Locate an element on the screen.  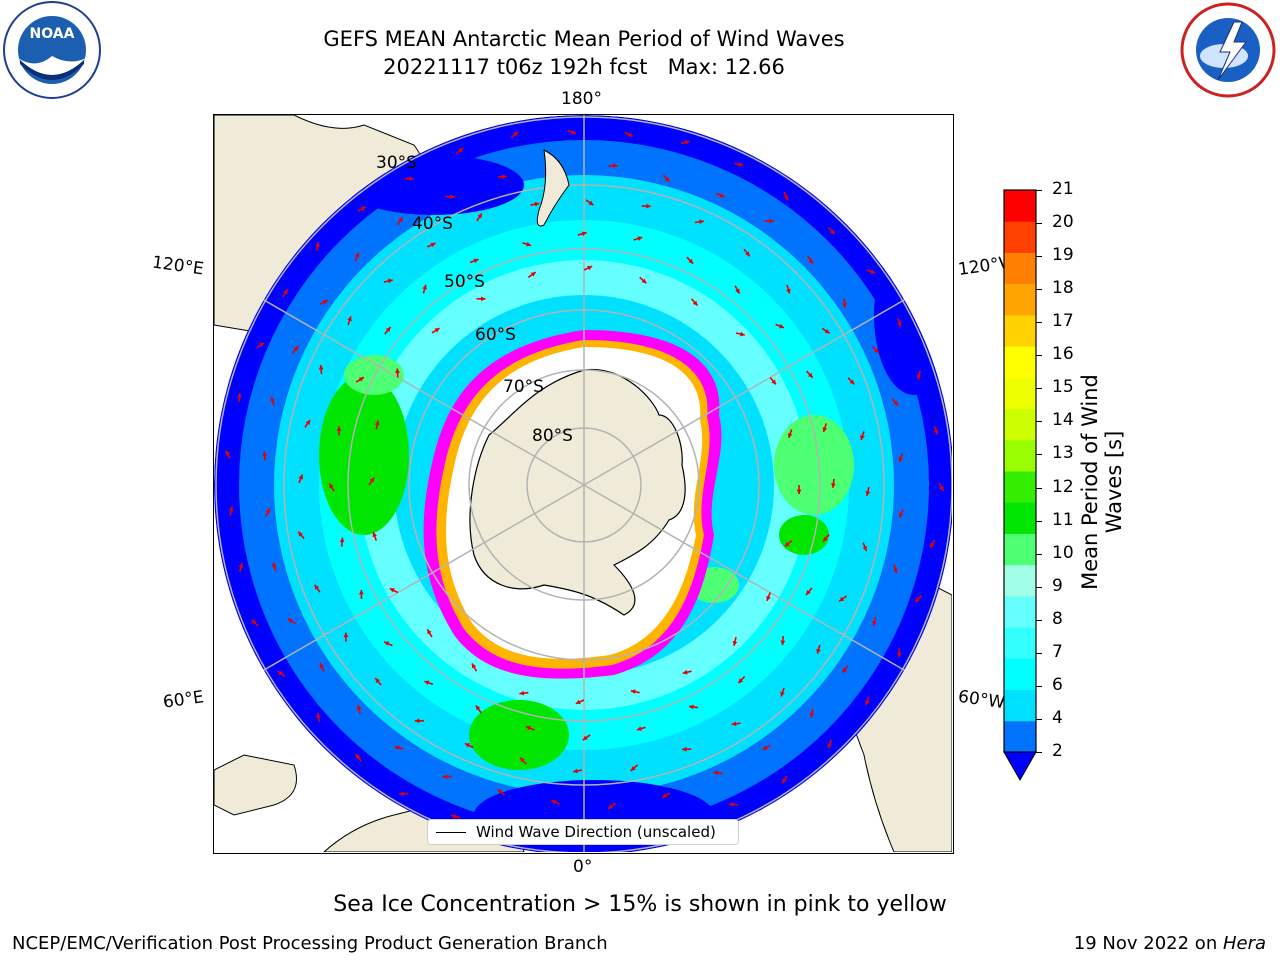
colorbar-tick-label: 14 is located at coordinates (1063, 420).